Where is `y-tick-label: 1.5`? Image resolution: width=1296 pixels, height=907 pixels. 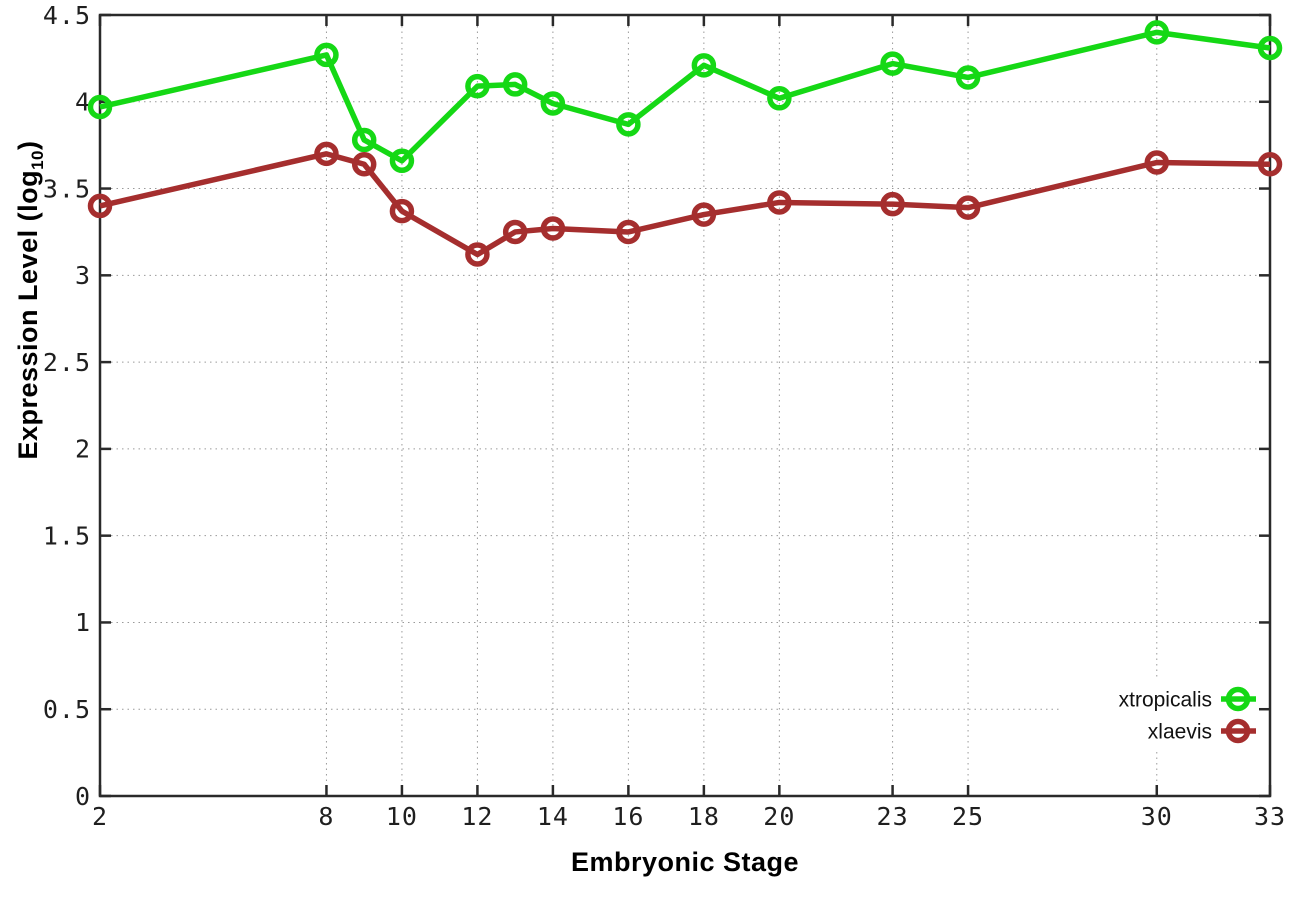 y-tick-label: 1.5 is located at coordinates (67, 535).